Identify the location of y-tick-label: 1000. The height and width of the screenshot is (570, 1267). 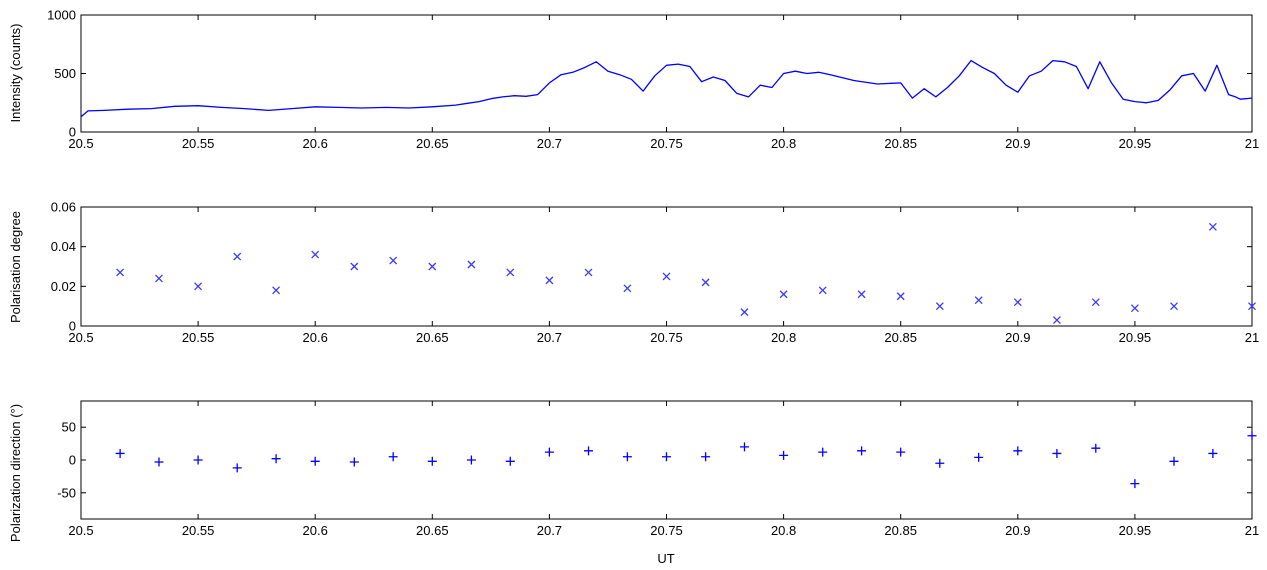
(61, 15).